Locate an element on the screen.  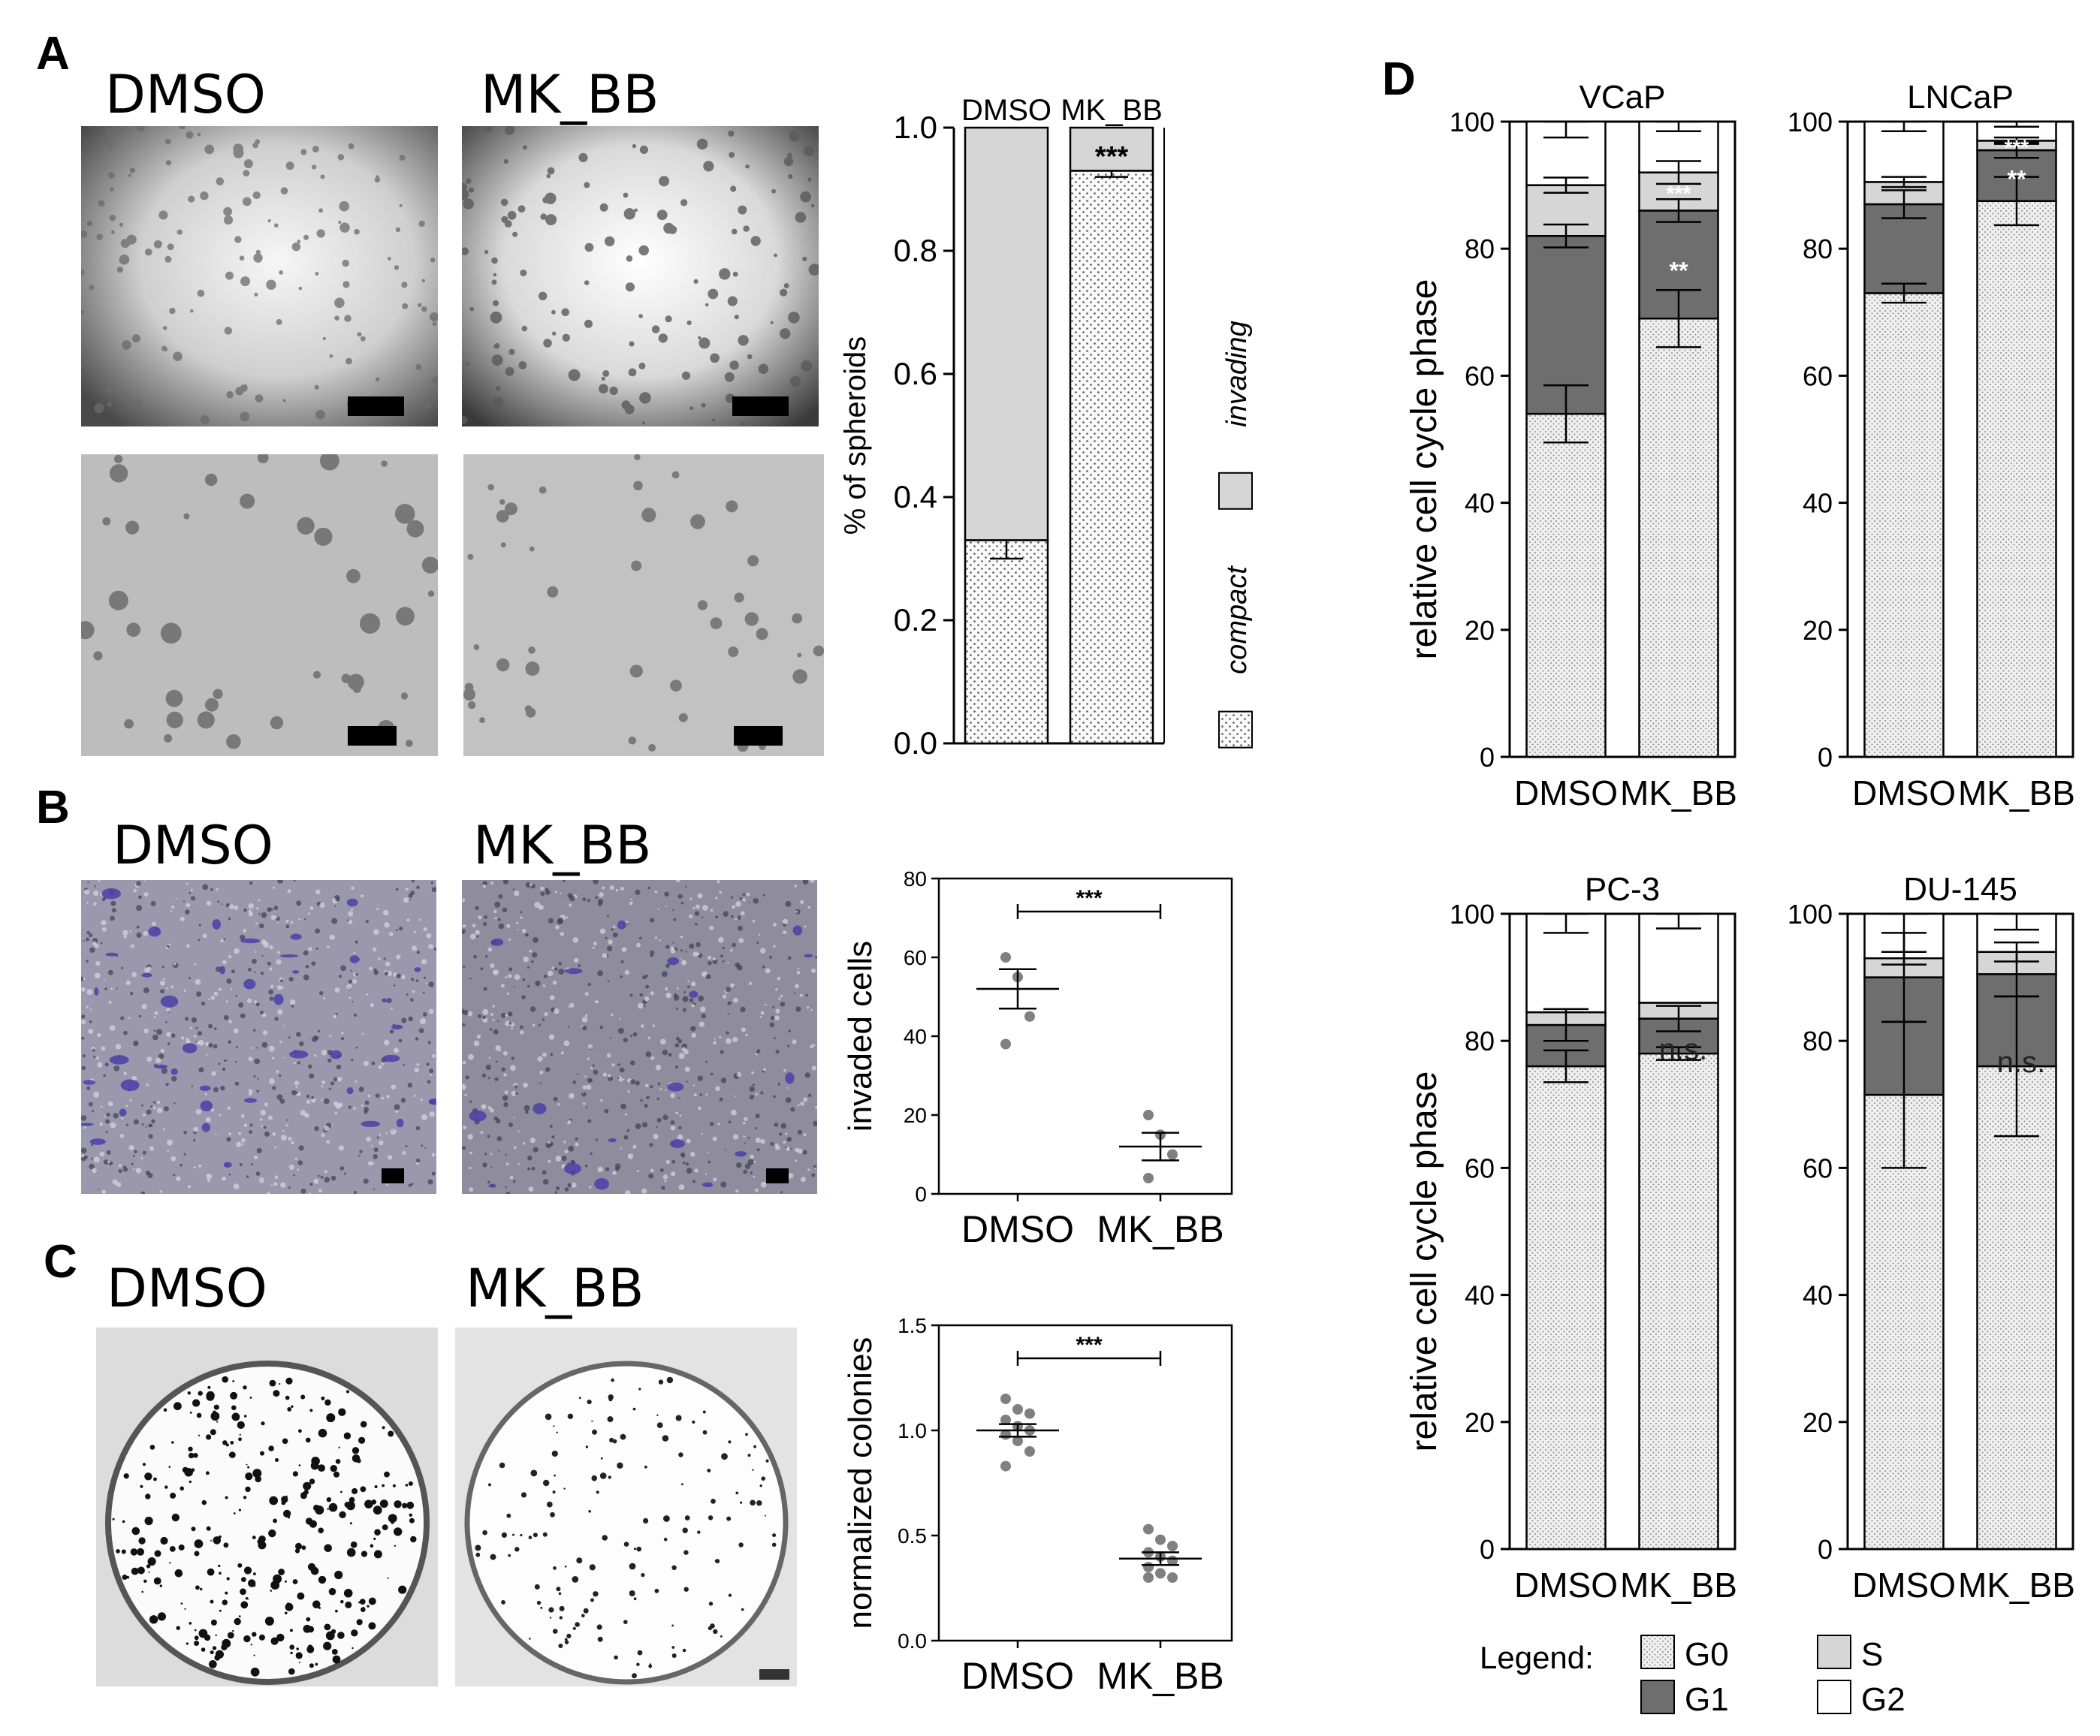
y-tick-label: 60 is located at coordinates (915, 957).